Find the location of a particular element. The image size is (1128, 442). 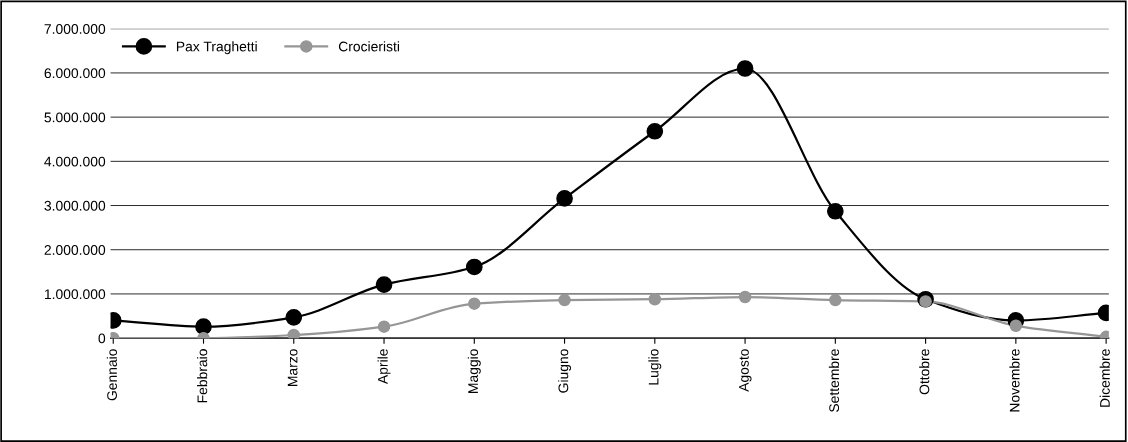

x-tick-label: Giugno is located at coordinates (565, 371).